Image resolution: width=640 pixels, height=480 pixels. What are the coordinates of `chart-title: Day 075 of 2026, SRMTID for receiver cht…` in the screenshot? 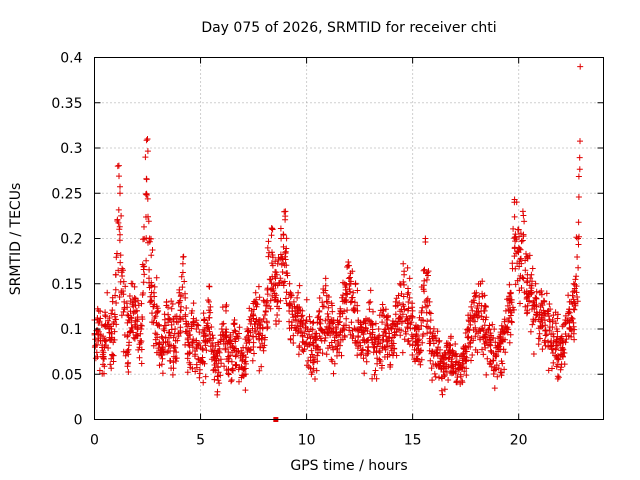 It's located at (348, 28).